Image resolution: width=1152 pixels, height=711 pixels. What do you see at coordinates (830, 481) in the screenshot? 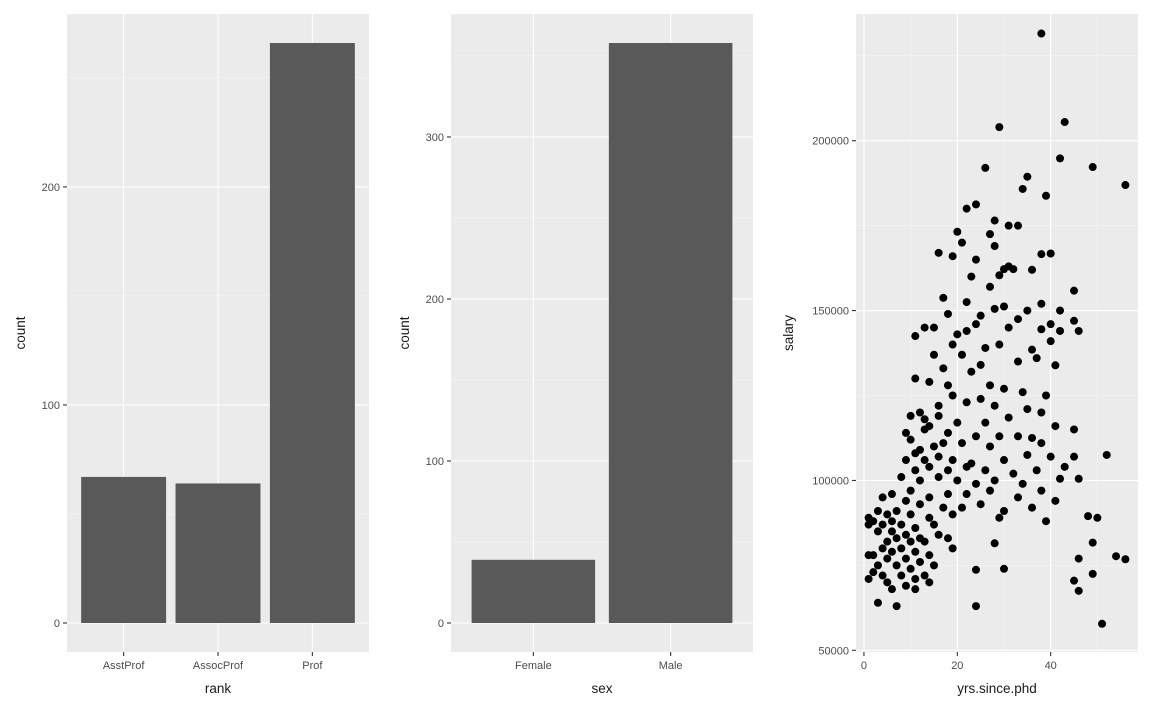
I see `y-tick-label: 100000` at bounding box center [830, 481].